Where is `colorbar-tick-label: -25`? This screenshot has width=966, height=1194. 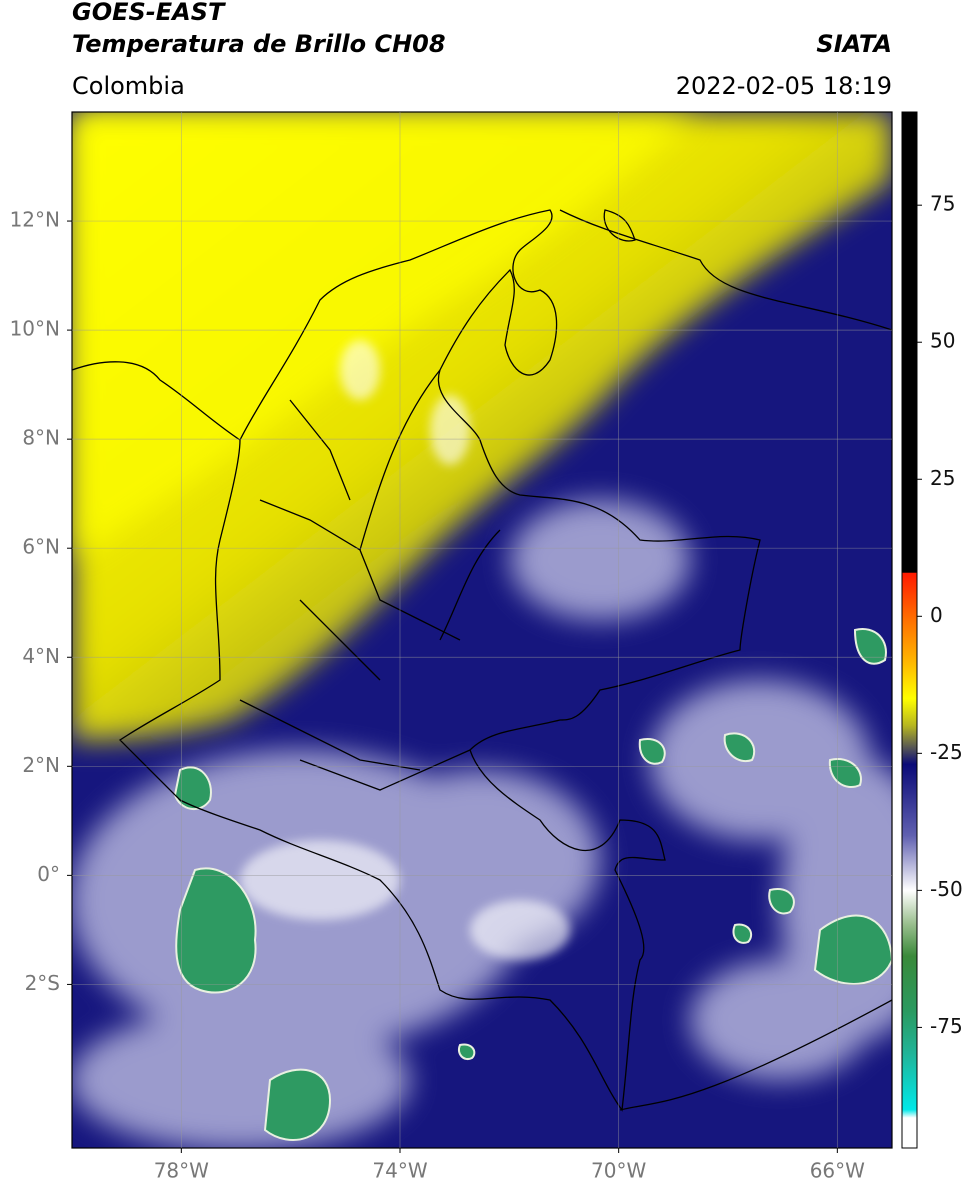
colorbar-tick-label: -25 is located at coordinates (946, 752).